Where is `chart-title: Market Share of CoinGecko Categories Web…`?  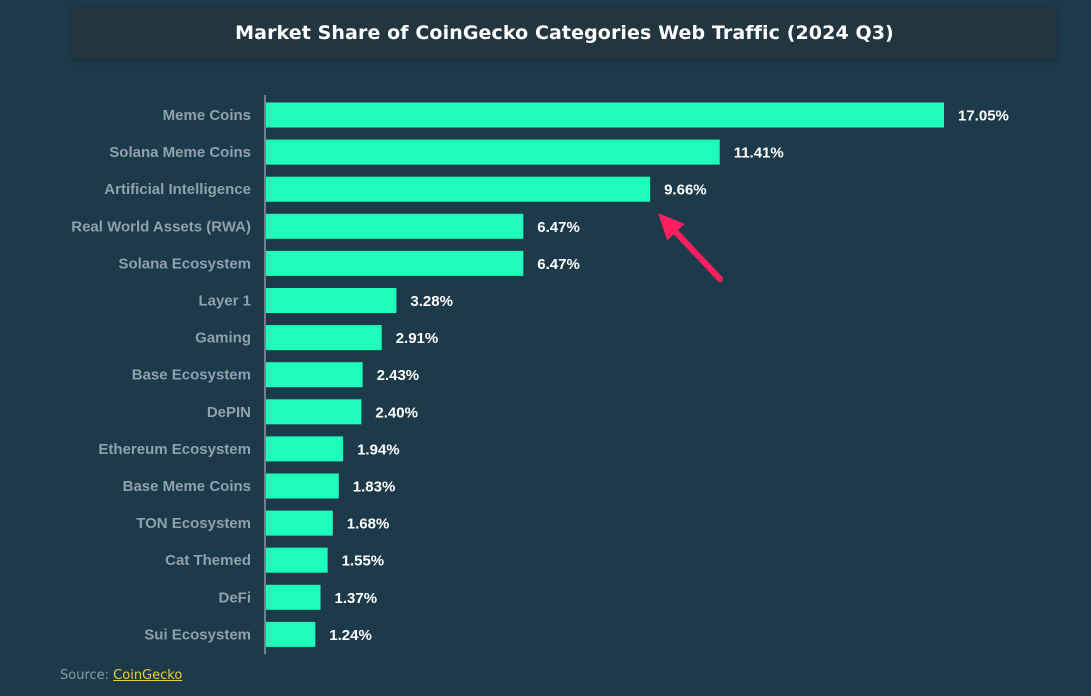 chart-title: Market Share of CoinGecko Categories Web… is located at coordinates (564, 33).